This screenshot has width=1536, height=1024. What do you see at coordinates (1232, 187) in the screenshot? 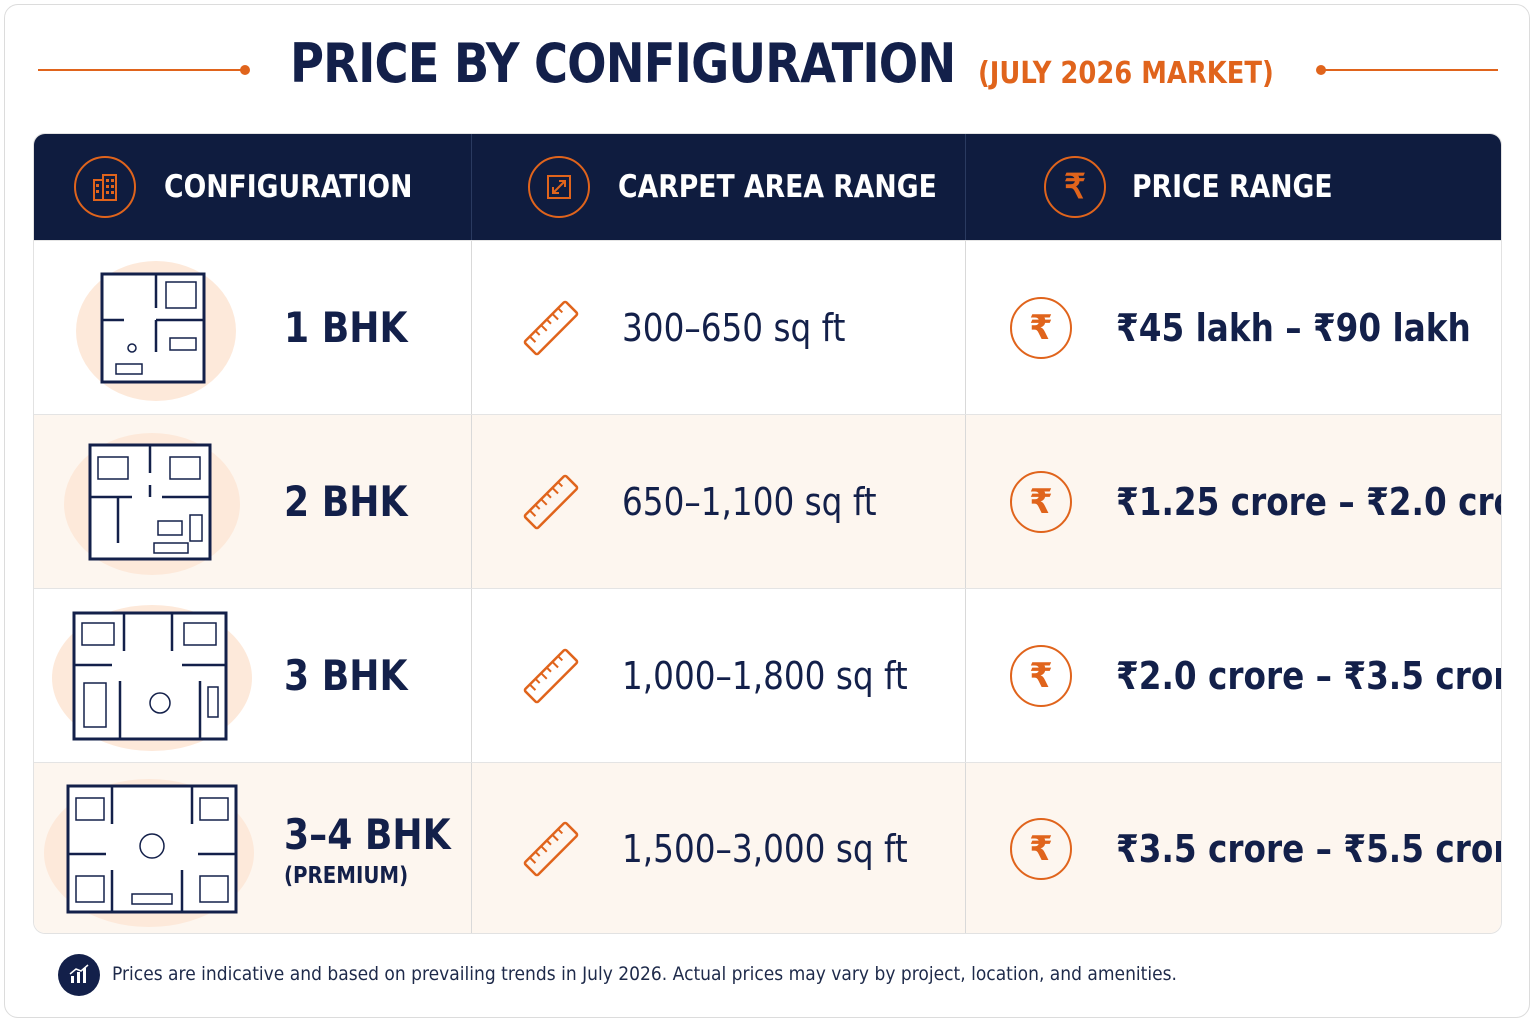
I see `header-label: PRICE RANGE` at bounding box center [1232, 187].